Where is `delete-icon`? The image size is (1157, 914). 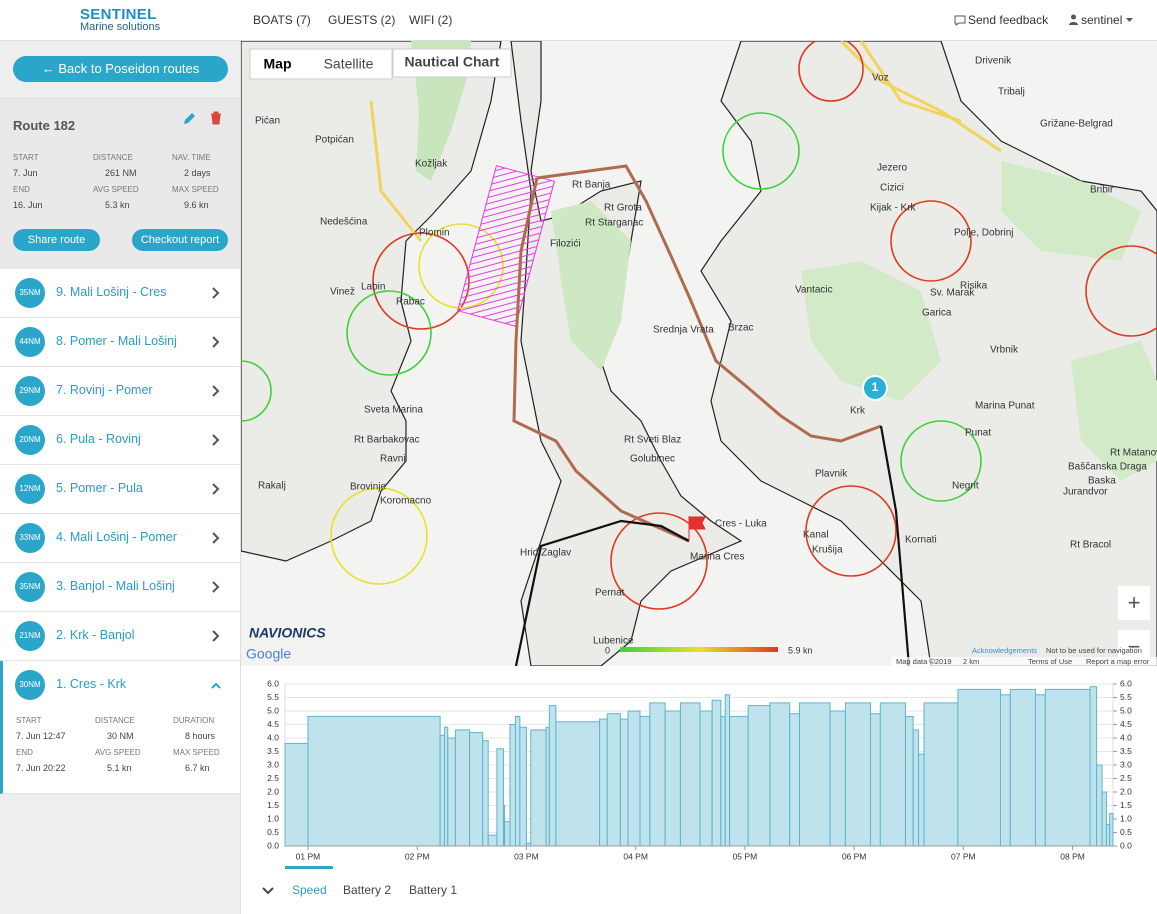
delete-icon is located at coordinates (216, 118).